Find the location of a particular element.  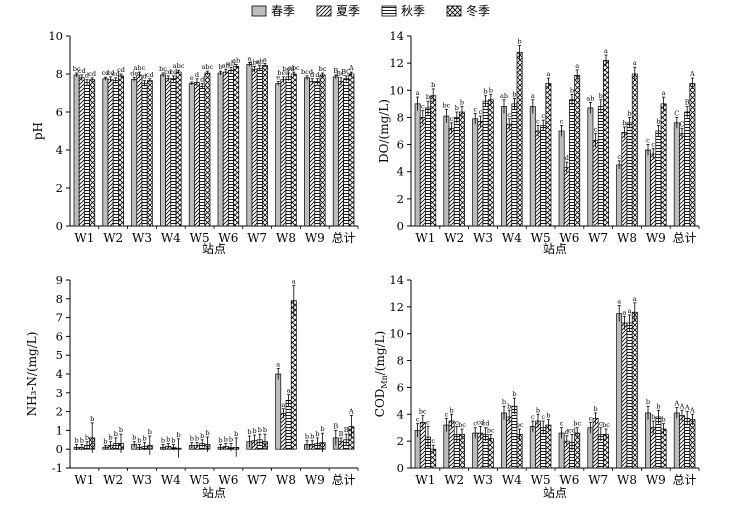

x-tick-label: W9 is located at coordinates (315, 480).